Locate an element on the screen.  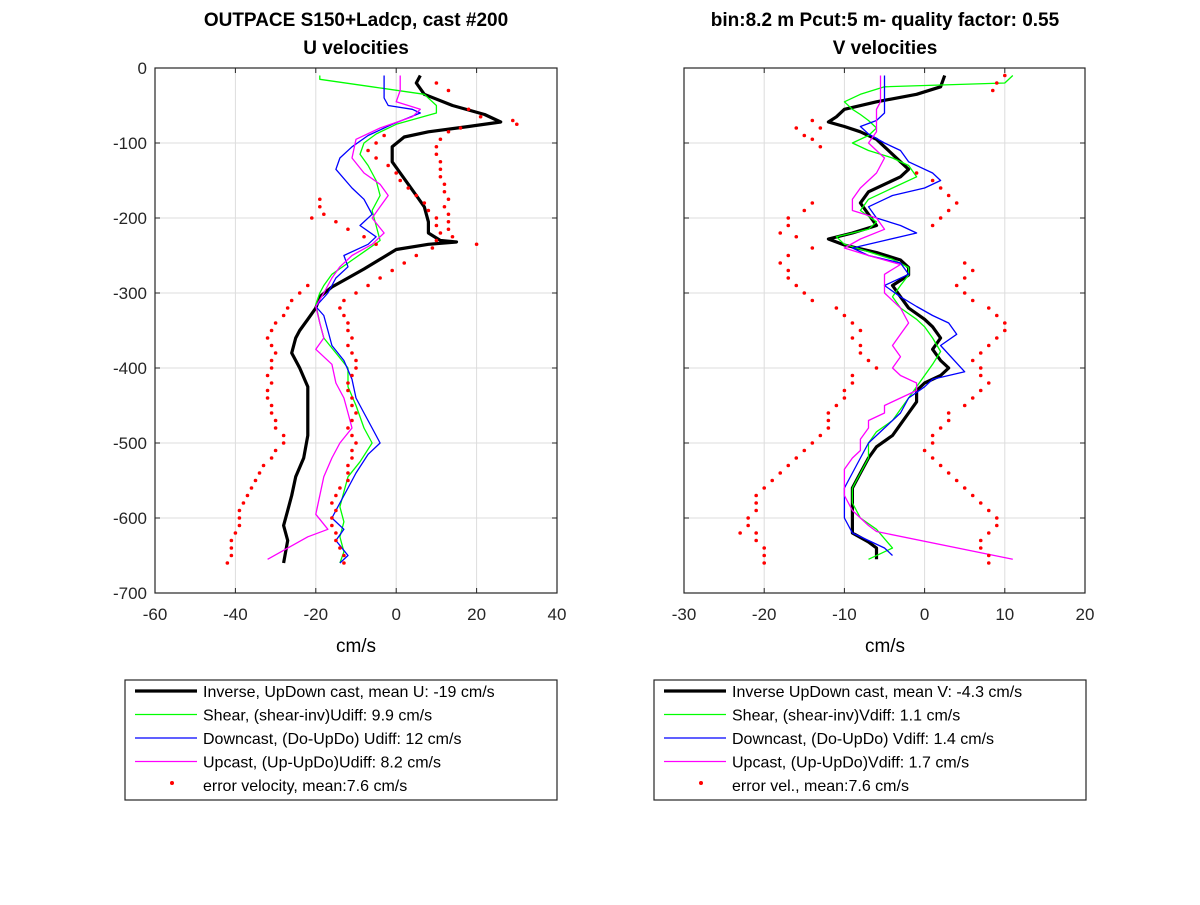
v-panel-title-line1: bin:8.2 m Pcut:5 m- quality factor: 0.55 is located at coordinates (885, 20).